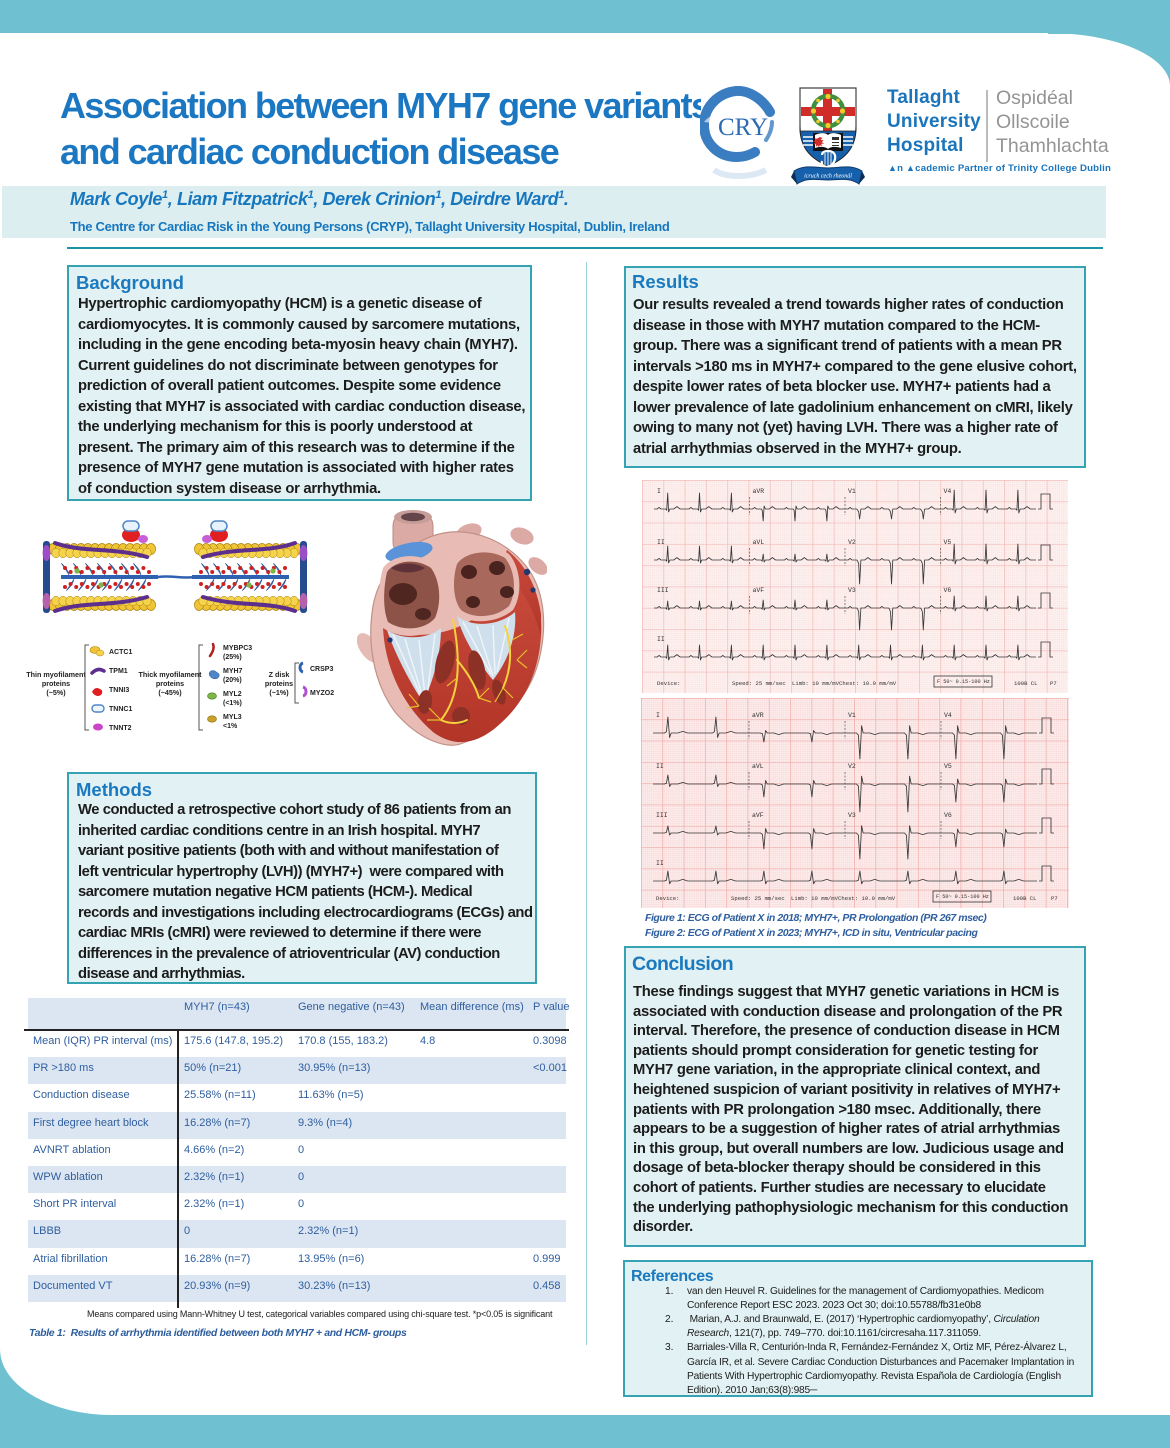 This screenshot has height=1448, width=1170. I want to click on svg-text: (<1%), so click(232, 703).